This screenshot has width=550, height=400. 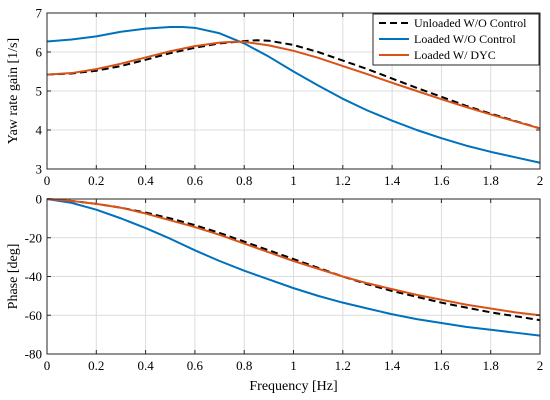 What do you see at coordinates (33, 315) in the screenshot?
I see `y-tick-label: -60` at bounding box center [33, 315].